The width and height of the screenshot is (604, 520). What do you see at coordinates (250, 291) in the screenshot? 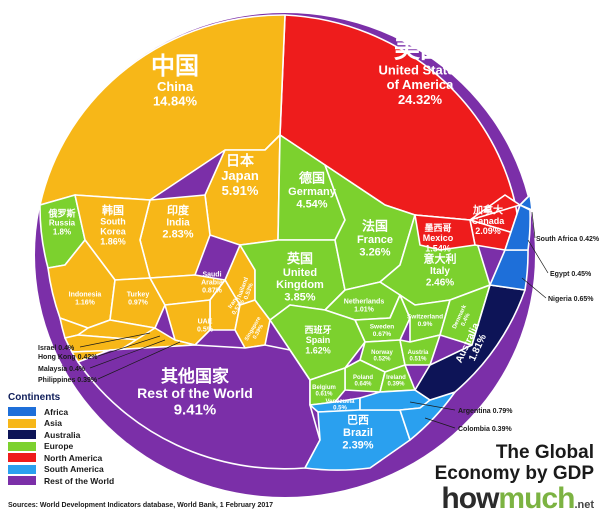
I see `label-thailand-value: 0.53%` at bounding box center [250, 291].